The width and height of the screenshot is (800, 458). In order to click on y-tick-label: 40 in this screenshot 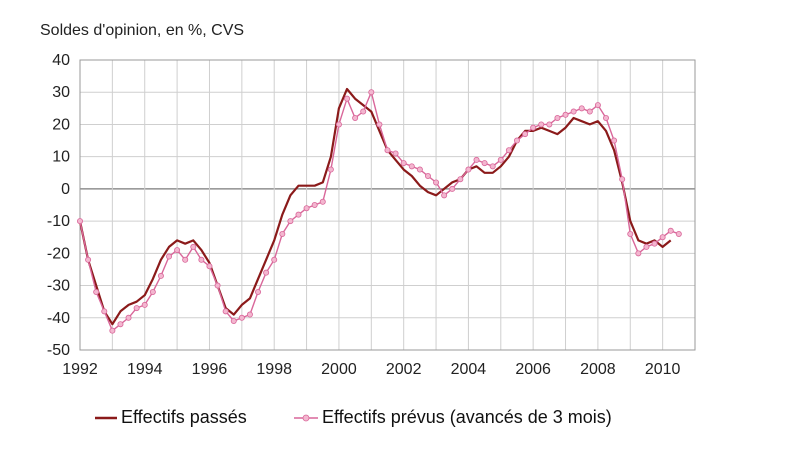, I will do `click(61, 60)`.